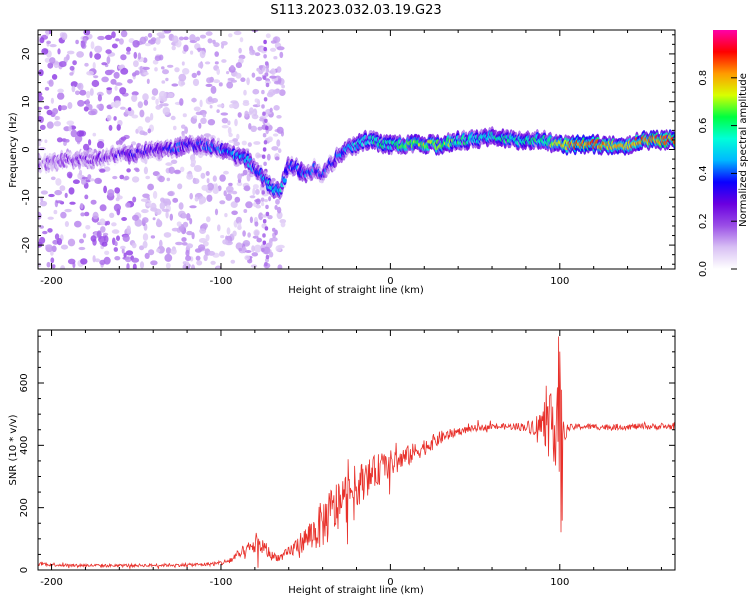 Image resolution: width=750 pixels, height=600 pixels. Describe the element at coordinates (51, 281) in the screenshot. I see `x-tick-label: -200` at that location.